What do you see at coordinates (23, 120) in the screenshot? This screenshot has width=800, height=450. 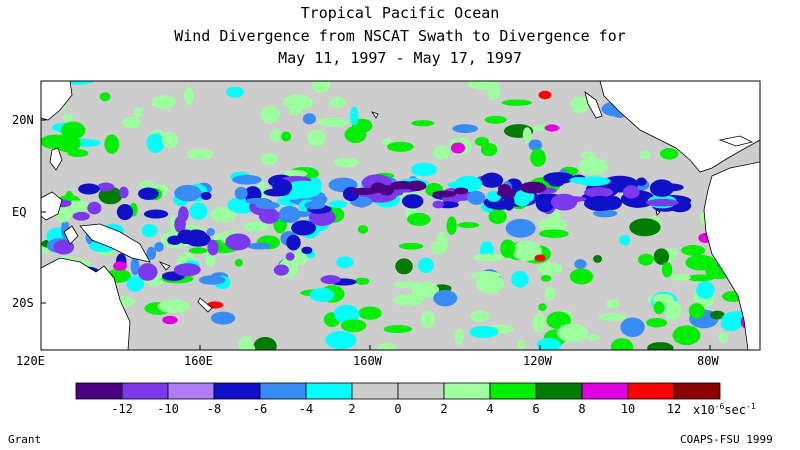 I see `lat-label-20n: 20N` at bounding box center [23, 120].